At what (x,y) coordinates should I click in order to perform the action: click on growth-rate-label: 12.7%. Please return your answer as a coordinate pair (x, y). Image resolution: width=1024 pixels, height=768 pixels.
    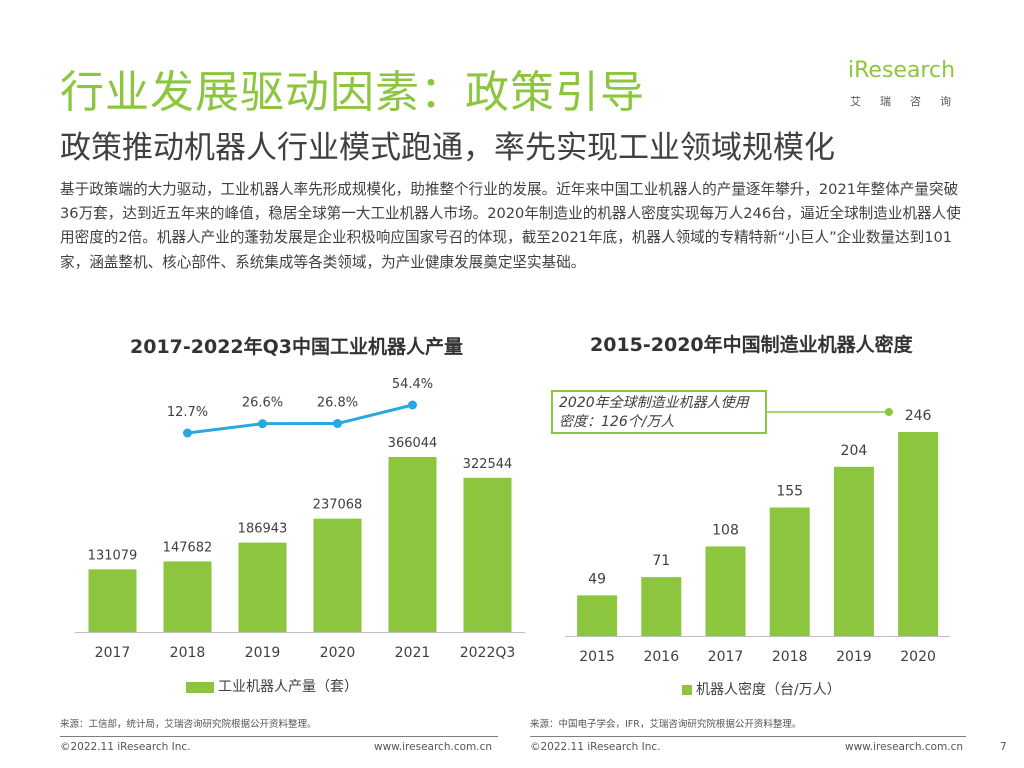
    Looking at the image, I should click on (187, 412).